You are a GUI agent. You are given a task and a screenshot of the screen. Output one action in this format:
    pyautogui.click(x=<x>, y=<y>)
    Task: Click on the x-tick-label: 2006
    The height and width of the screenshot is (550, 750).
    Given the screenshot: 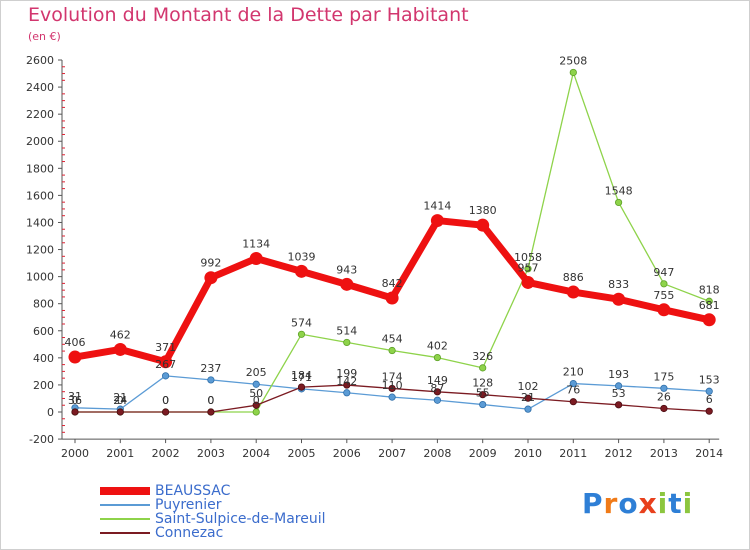 What is the action you would take?
    pyautogui.click(x=347, y=453)
    